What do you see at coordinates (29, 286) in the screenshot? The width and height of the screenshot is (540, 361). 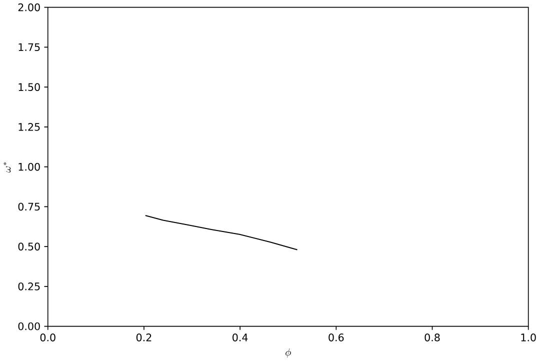 I see `y-tick-label: 0.25` at bounding box center [29, 286].